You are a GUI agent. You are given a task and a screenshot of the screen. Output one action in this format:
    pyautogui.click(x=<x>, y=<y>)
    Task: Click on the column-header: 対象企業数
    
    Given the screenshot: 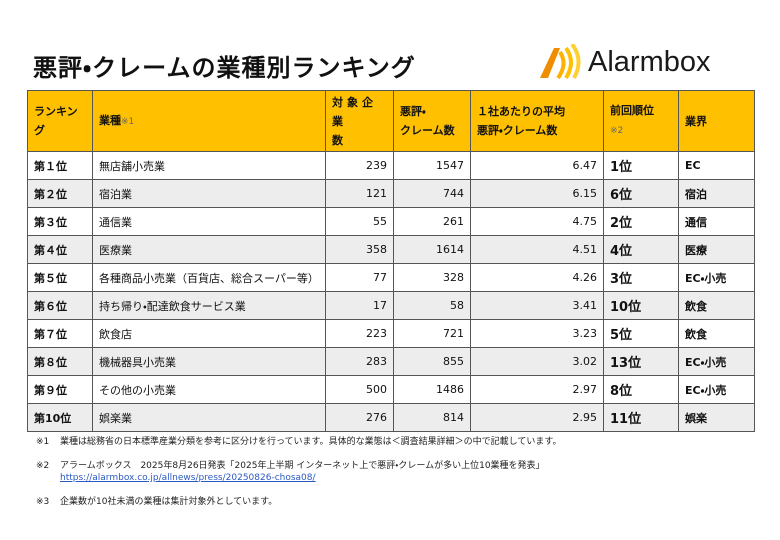 What is the action you would take?
    pyautogui.click(x=359, y=121)
    